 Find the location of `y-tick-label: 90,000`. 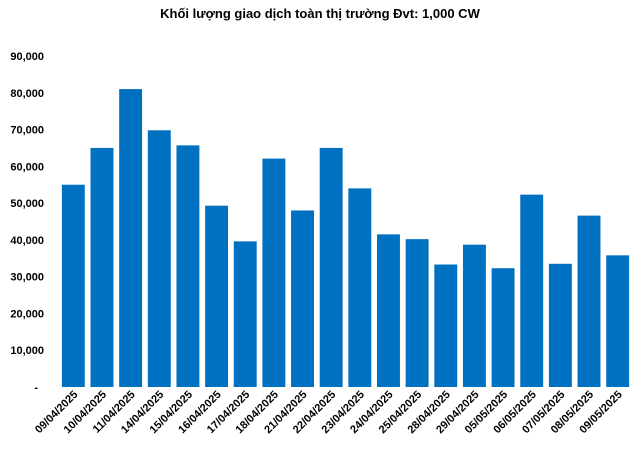

y-tick-label: 90,000 is located at coordinates (27, 57).